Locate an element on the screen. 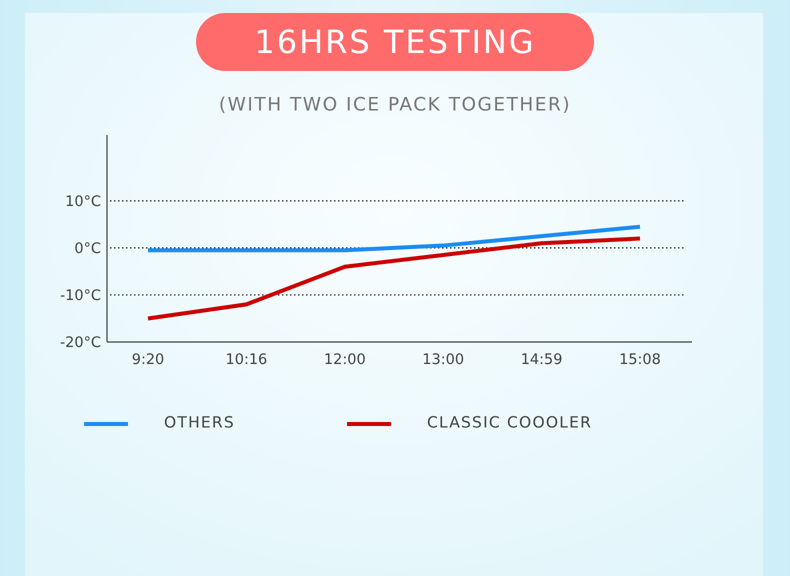 The image size is (790, 576). chart-subtitle: (WITH TWO ICE PACK TOGETHER) is located at coordinates (395, 105).